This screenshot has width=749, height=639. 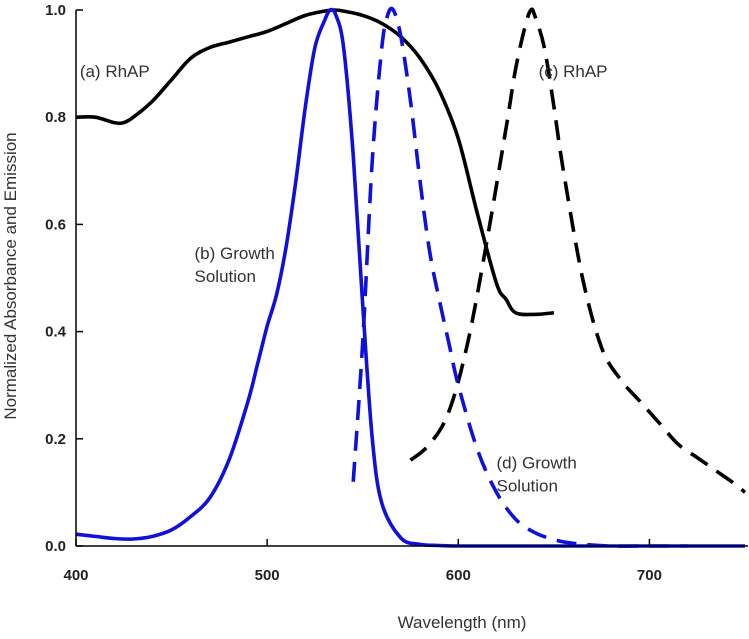 I want to click on y-tick-label: 0.2, so click(x=55, y=439).